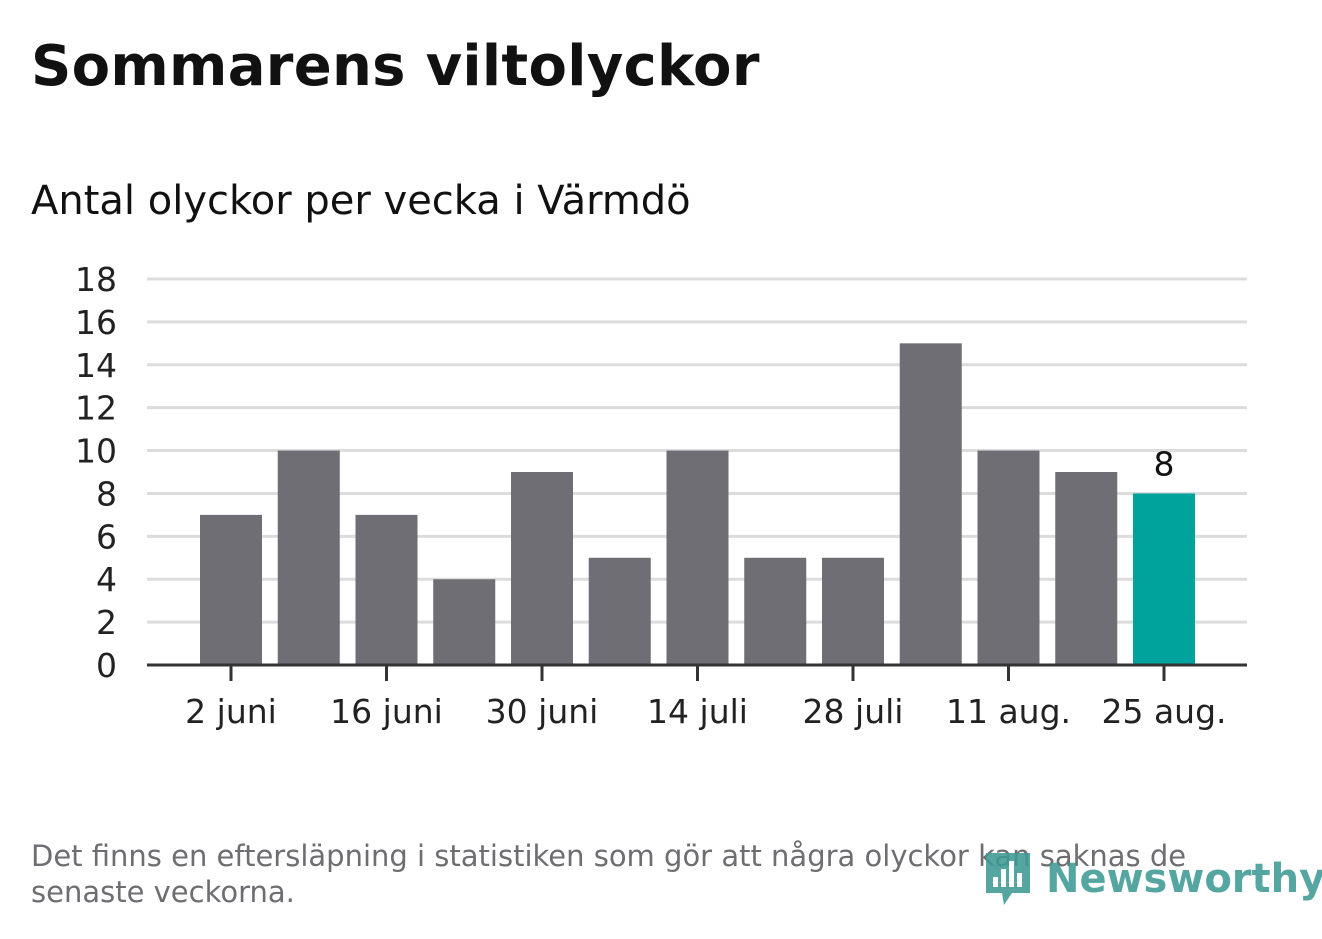  What do you see at coordinates (361, 201) in the screenshot?
I see `chart-subtitle: Antal olyckor per vecka i Värmdö` at bounding box center [361, 201].